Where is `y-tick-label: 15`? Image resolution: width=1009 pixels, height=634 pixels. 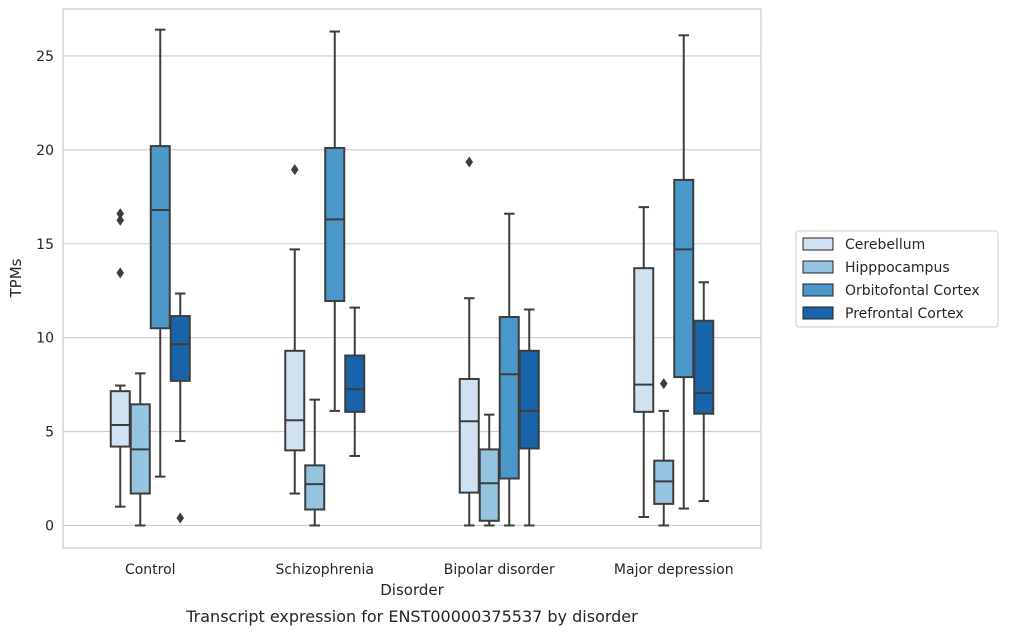 y-tick-label: 15 is located at coordinates (45, 245).